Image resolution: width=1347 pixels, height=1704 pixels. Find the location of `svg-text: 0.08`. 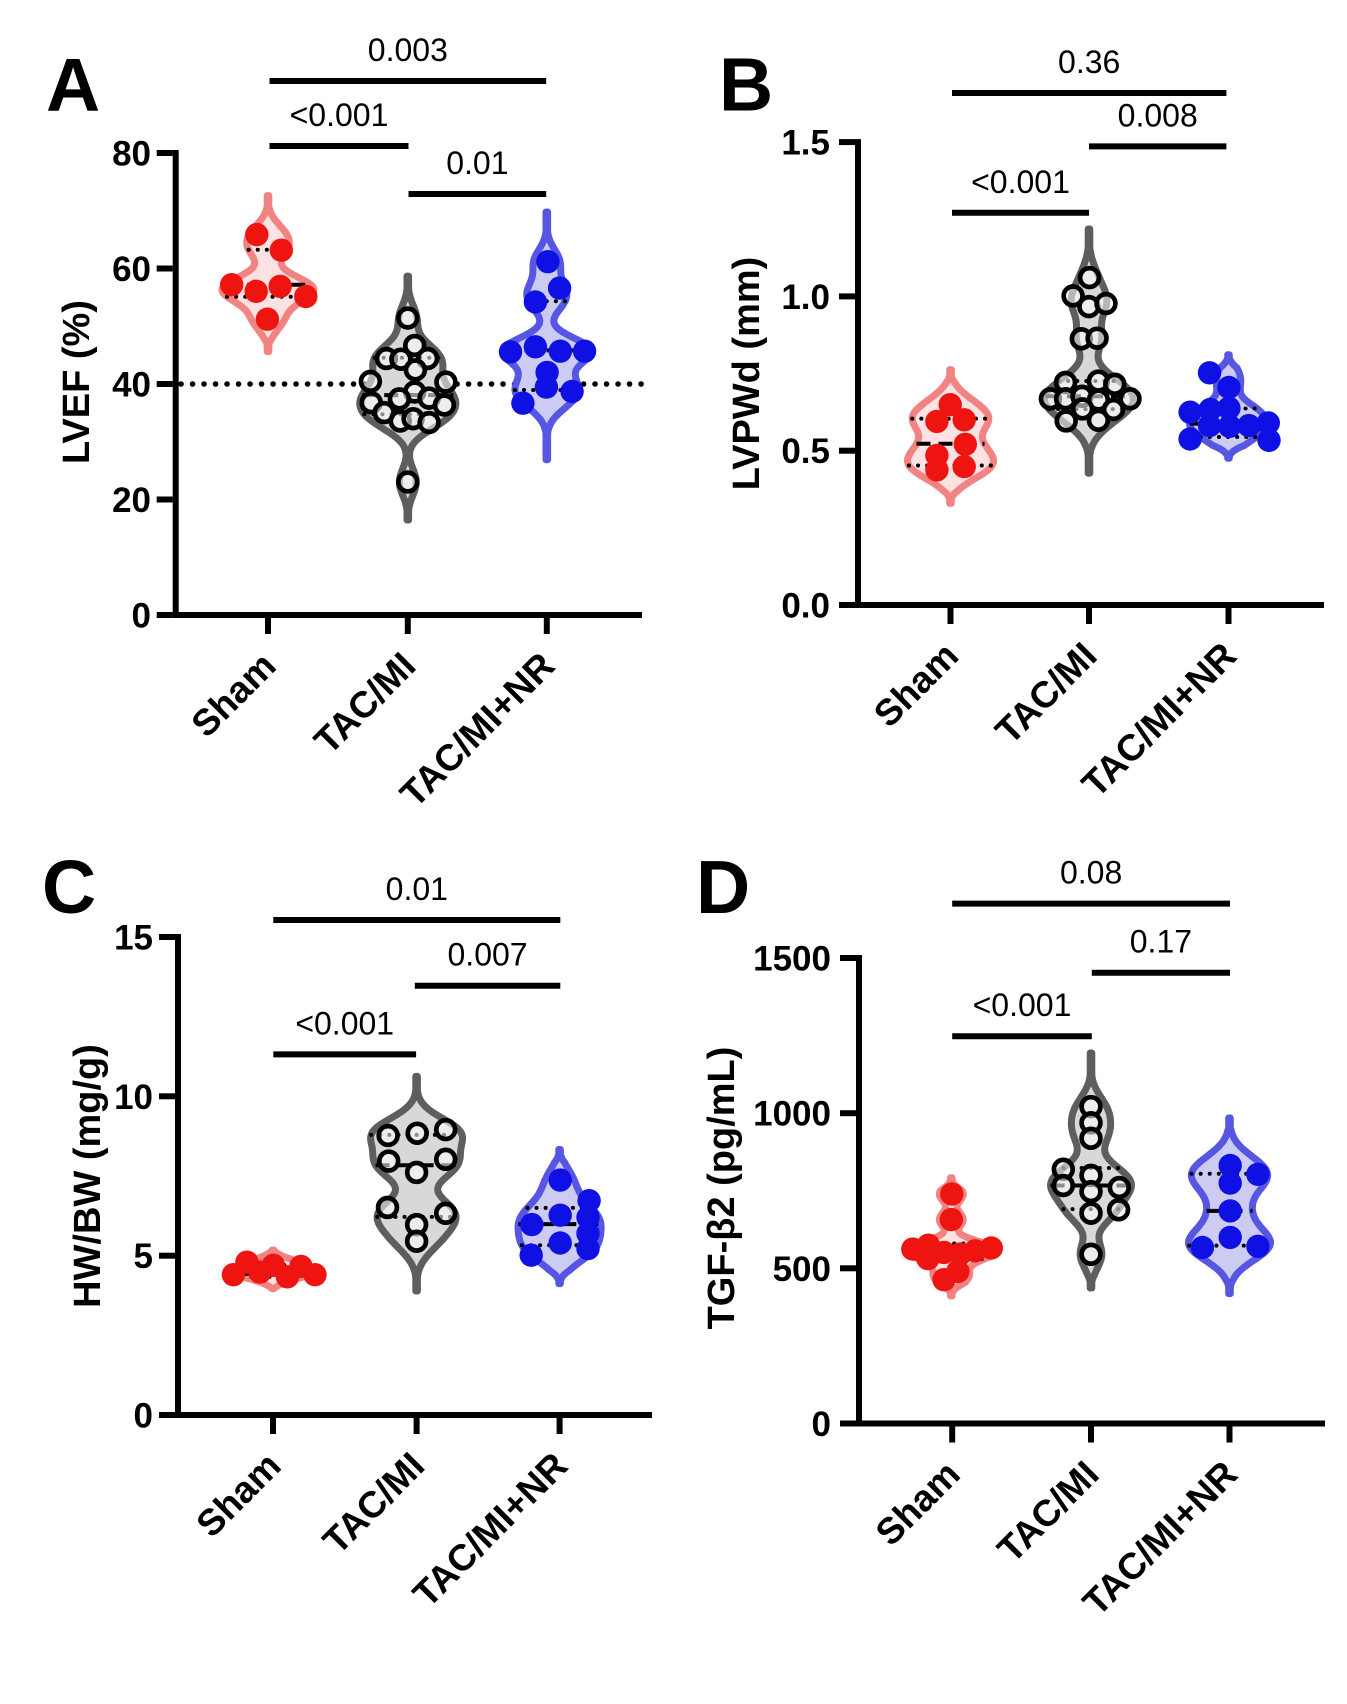

svg-text: 0.08 is located at coordinates (1091, 873).